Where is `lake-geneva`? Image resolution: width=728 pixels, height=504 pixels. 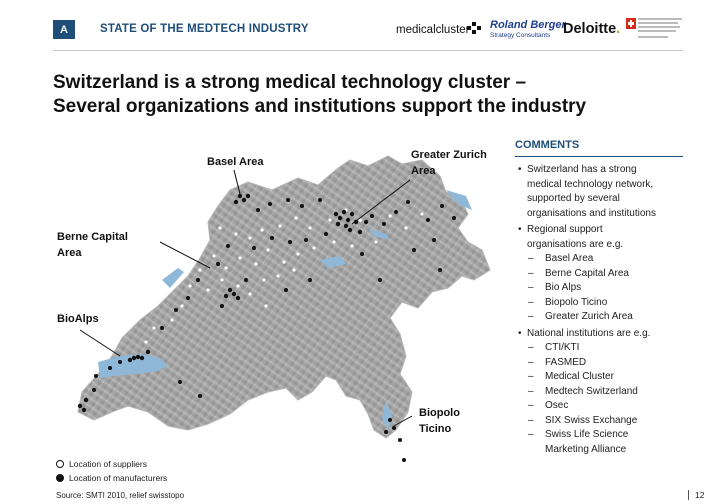
lake-geneva is located at coordinates (133, 366).